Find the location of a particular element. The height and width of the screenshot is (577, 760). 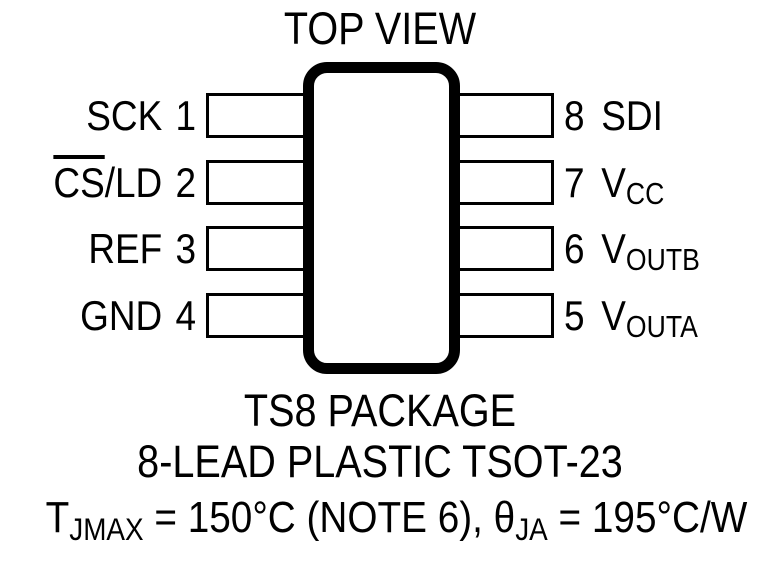

chip-body is located at coordinates (381, 218).